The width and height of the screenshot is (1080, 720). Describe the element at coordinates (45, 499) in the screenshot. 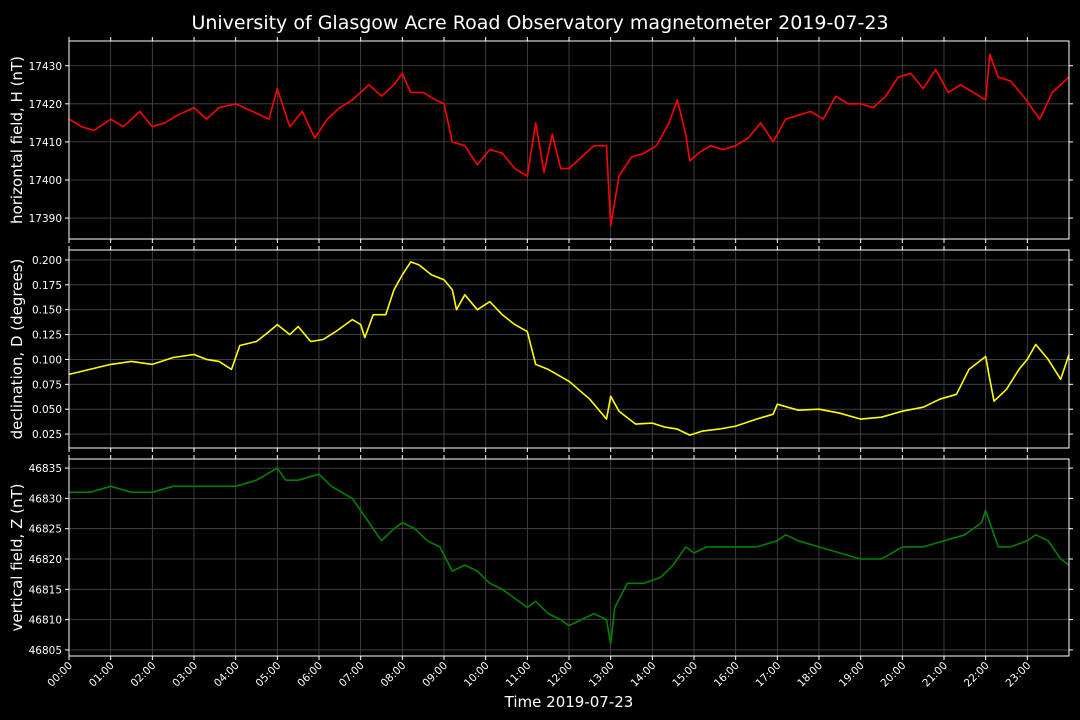

I see `y-tick-label-z: 46830` at that location.